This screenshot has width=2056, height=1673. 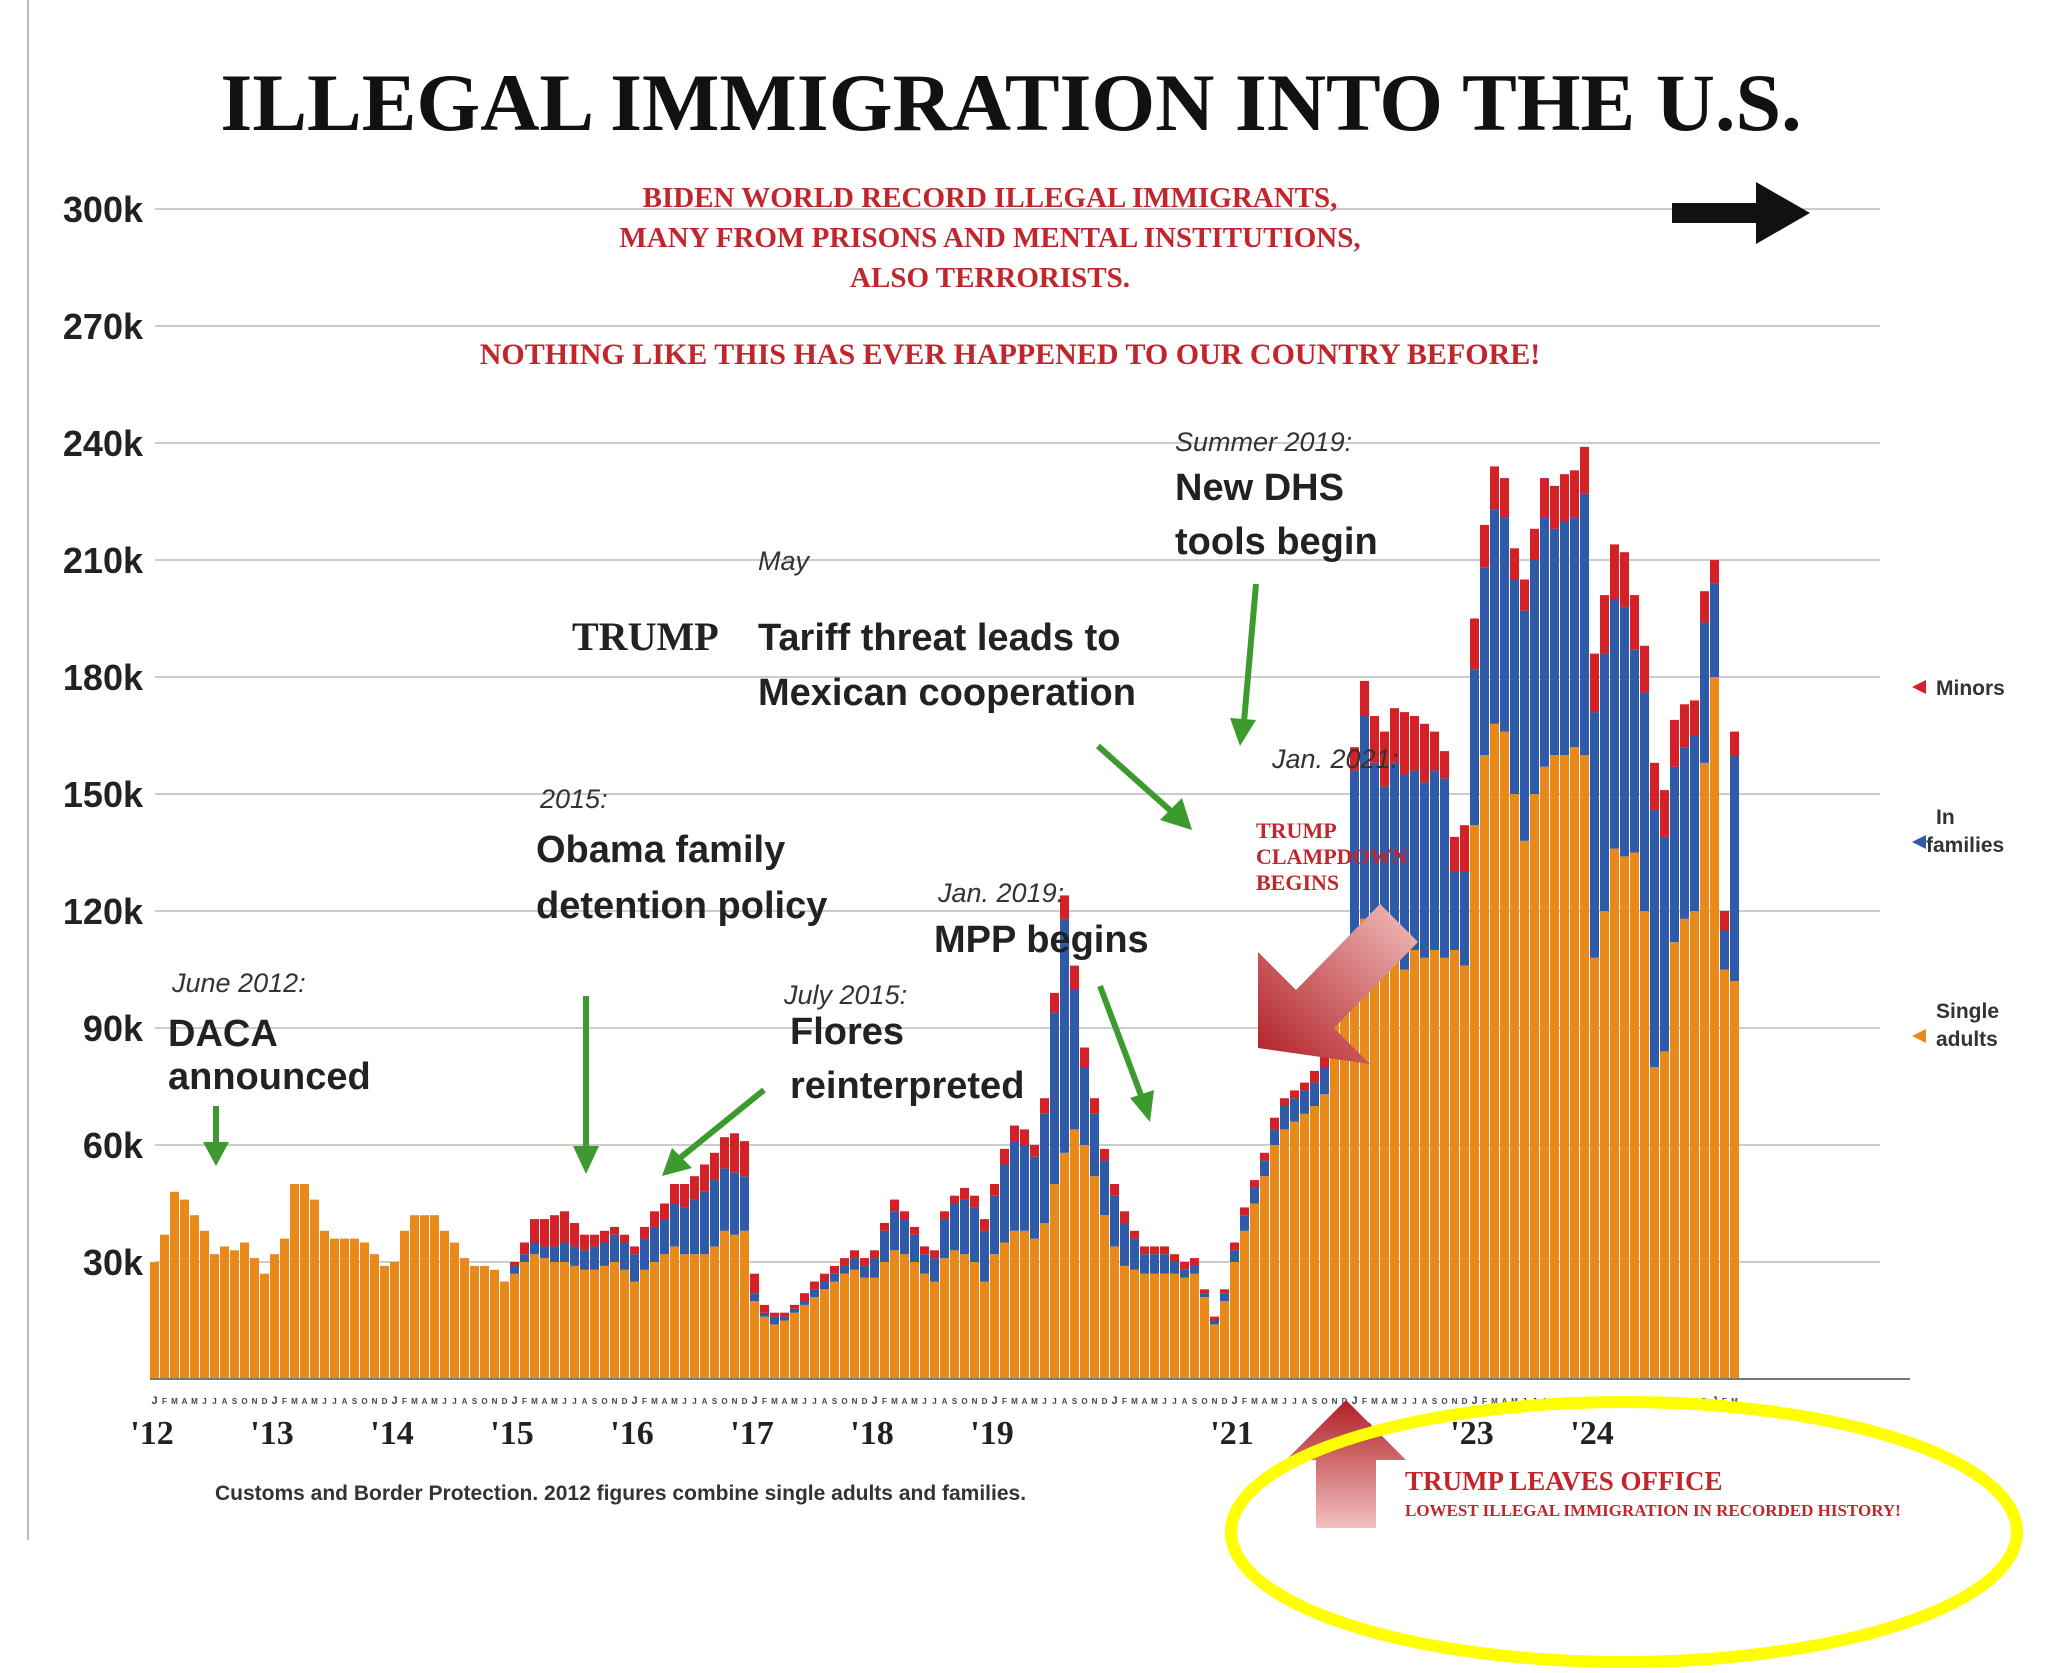 What do you see at coordinates (1337, 941) in the screenshot?
I see `annotation-clampdown: TRUMP CLAMPDOWN BEGINS` at bounding box center [1337, 941].